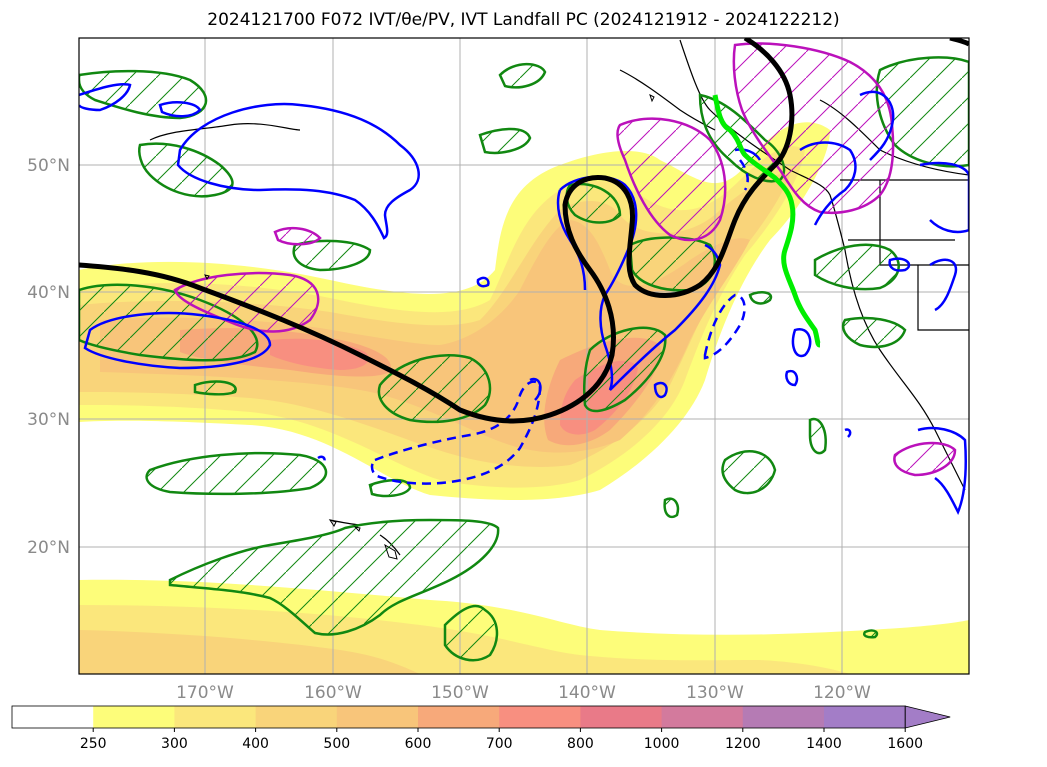  What do you see at coordinates (48, 293) in the screenshot?
I see `lat-label-40: 40°N` at bounding box center [48, 293].